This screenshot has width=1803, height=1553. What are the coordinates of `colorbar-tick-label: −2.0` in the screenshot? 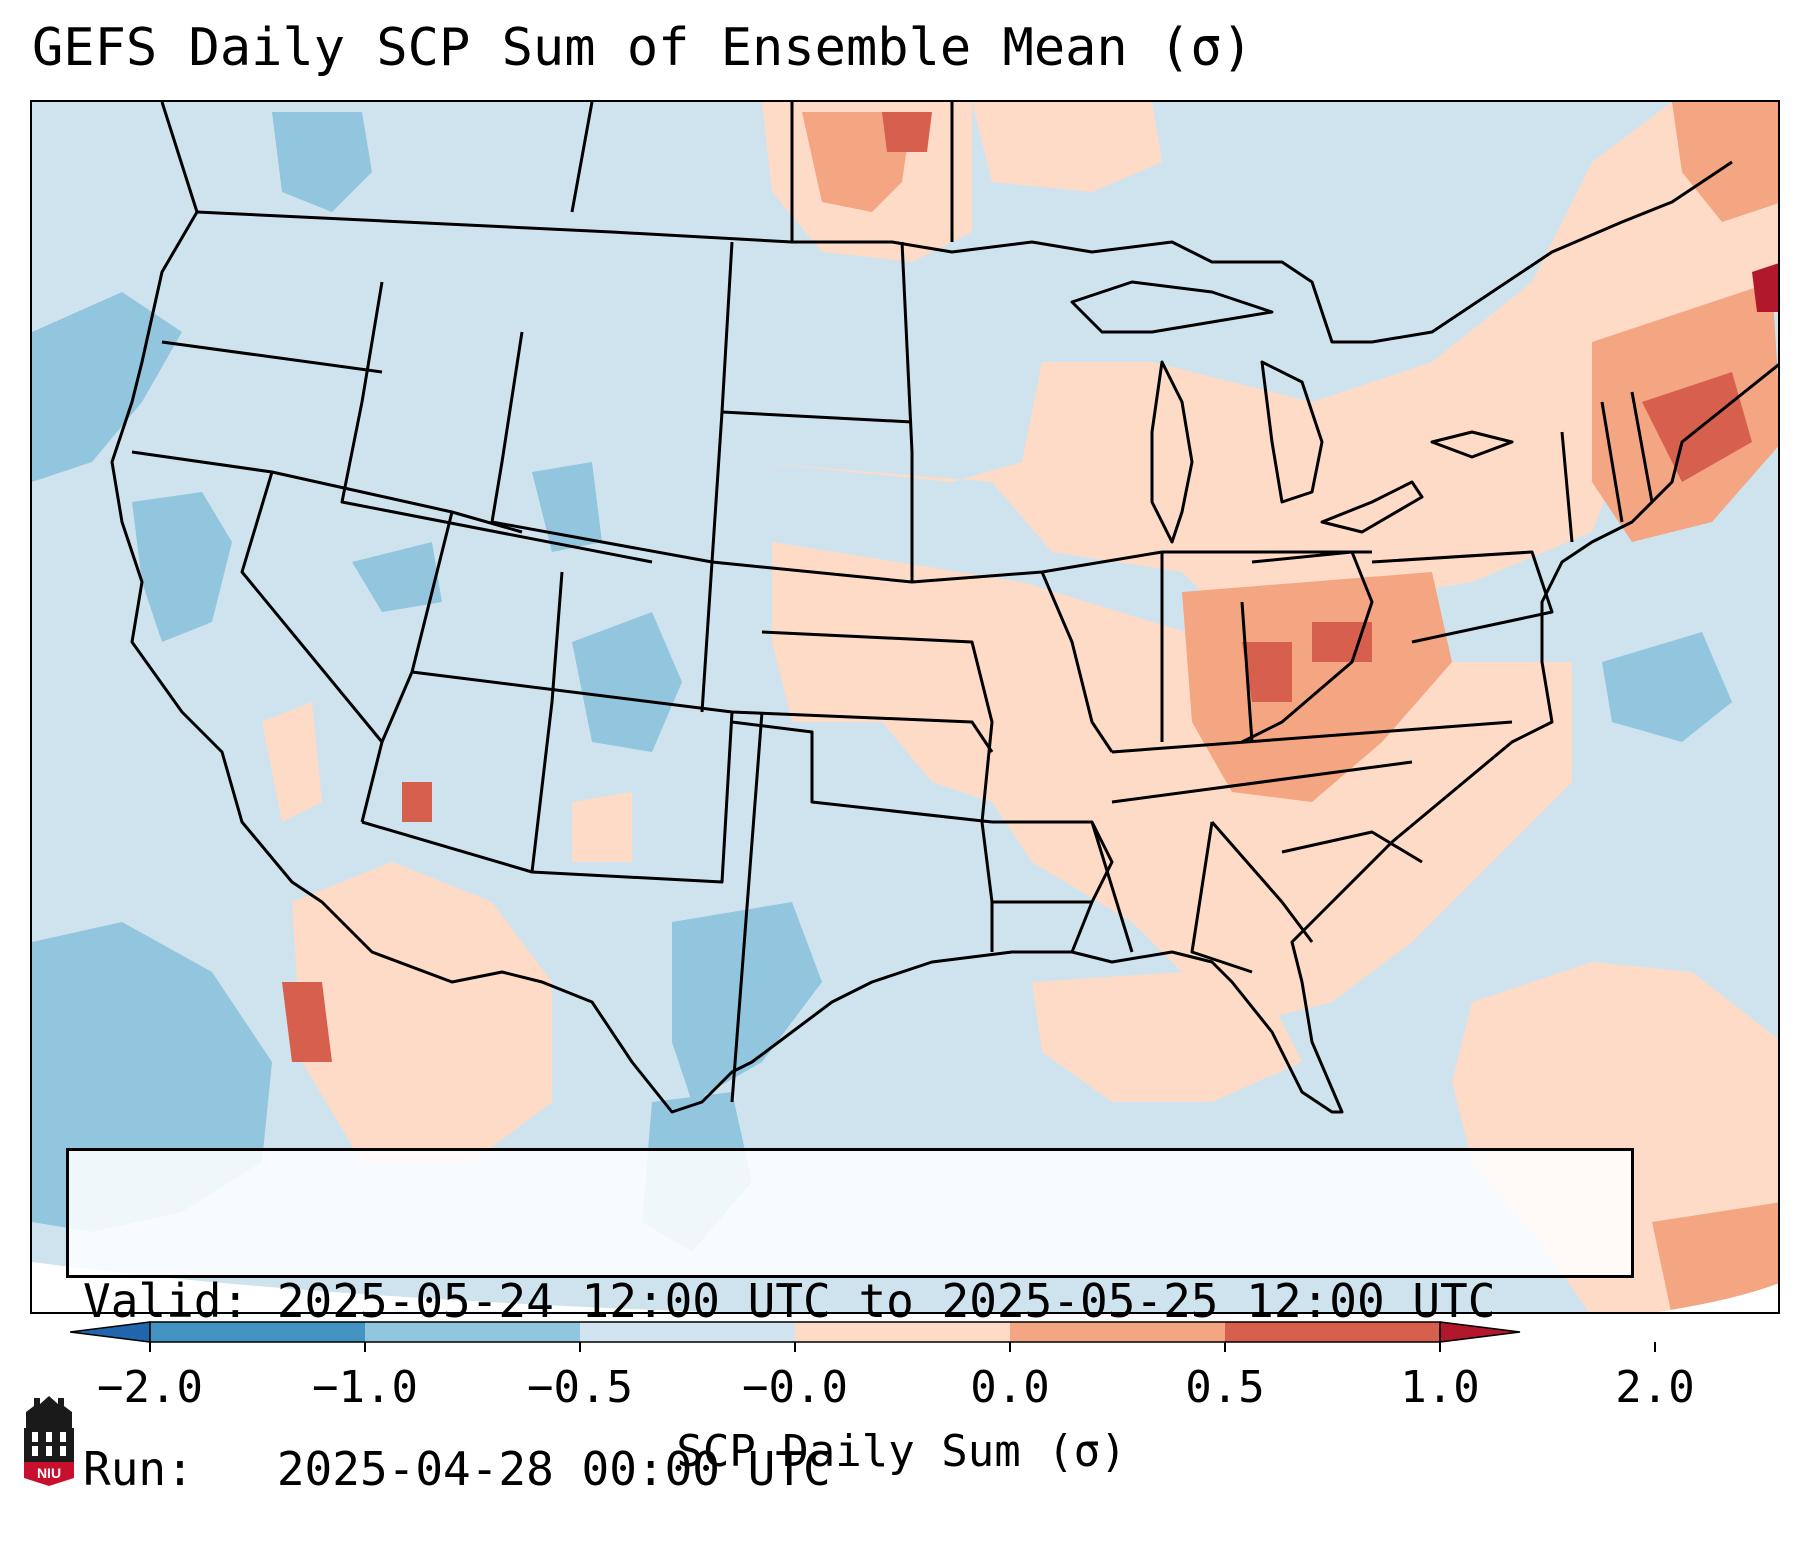 It's located at (150, 1387).